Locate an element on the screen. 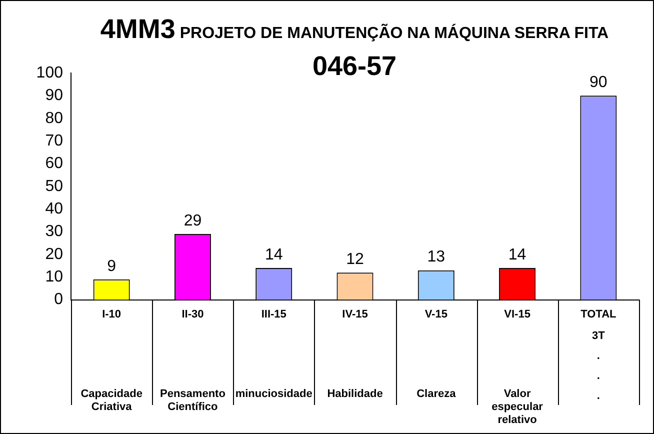  data-label: 12 is located at coordinates (355, 259).